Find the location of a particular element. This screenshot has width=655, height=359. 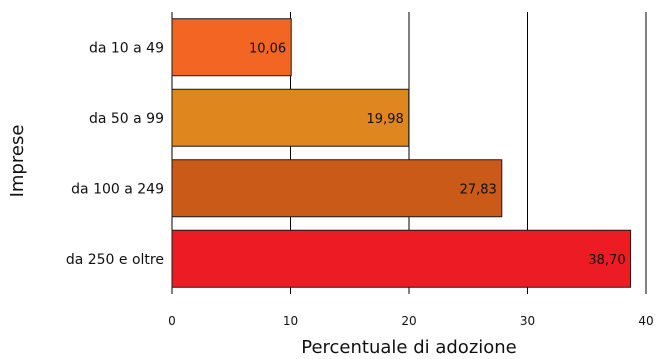

x-tick-label-0: 0 is located at coordinates (172, 321).